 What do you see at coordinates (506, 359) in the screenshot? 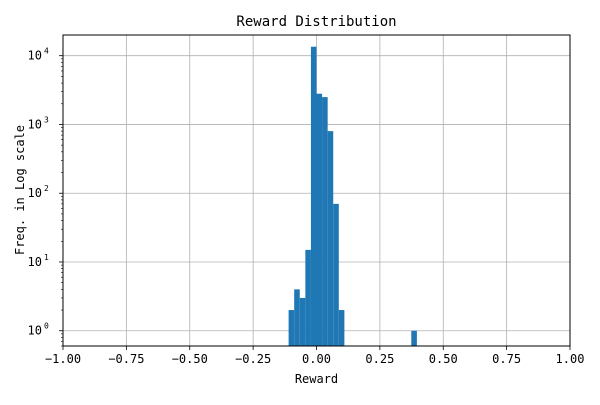
I see `x-tick-label: 0.75` at bounding box center [506, 359].